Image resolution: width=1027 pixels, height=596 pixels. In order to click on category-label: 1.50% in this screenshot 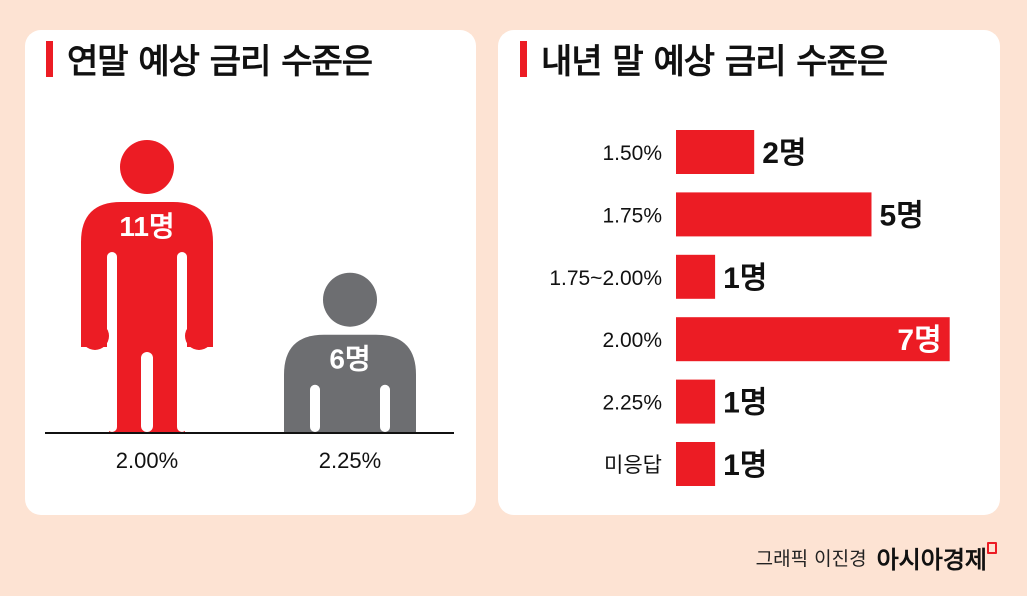, I will do `click(632, 153)`.